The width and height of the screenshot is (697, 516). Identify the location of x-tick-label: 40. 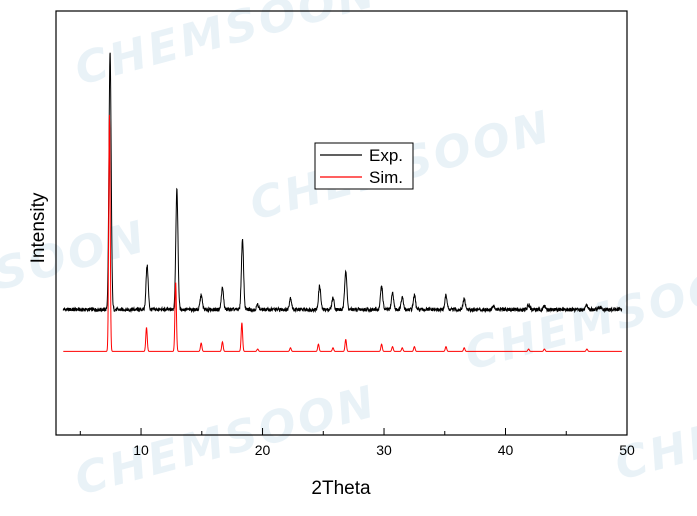
(506, 450).